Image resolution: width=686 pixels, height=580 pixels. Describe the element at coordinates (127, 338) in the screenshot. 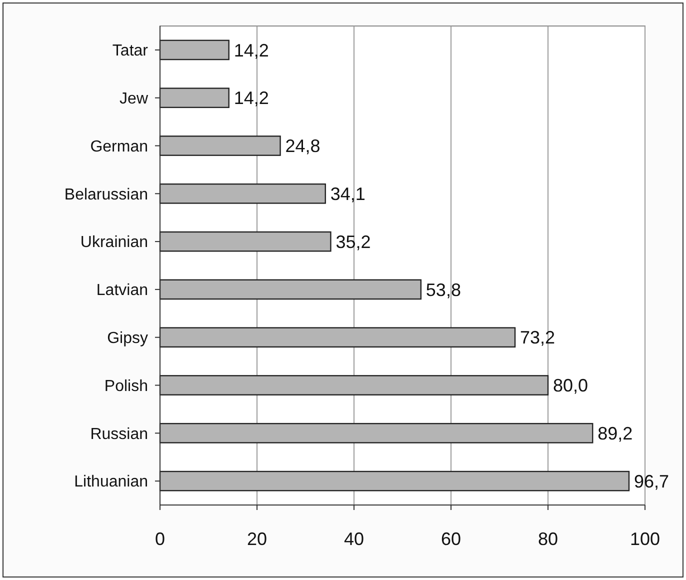

I see `y-tick-label: Gipsy` at that location.